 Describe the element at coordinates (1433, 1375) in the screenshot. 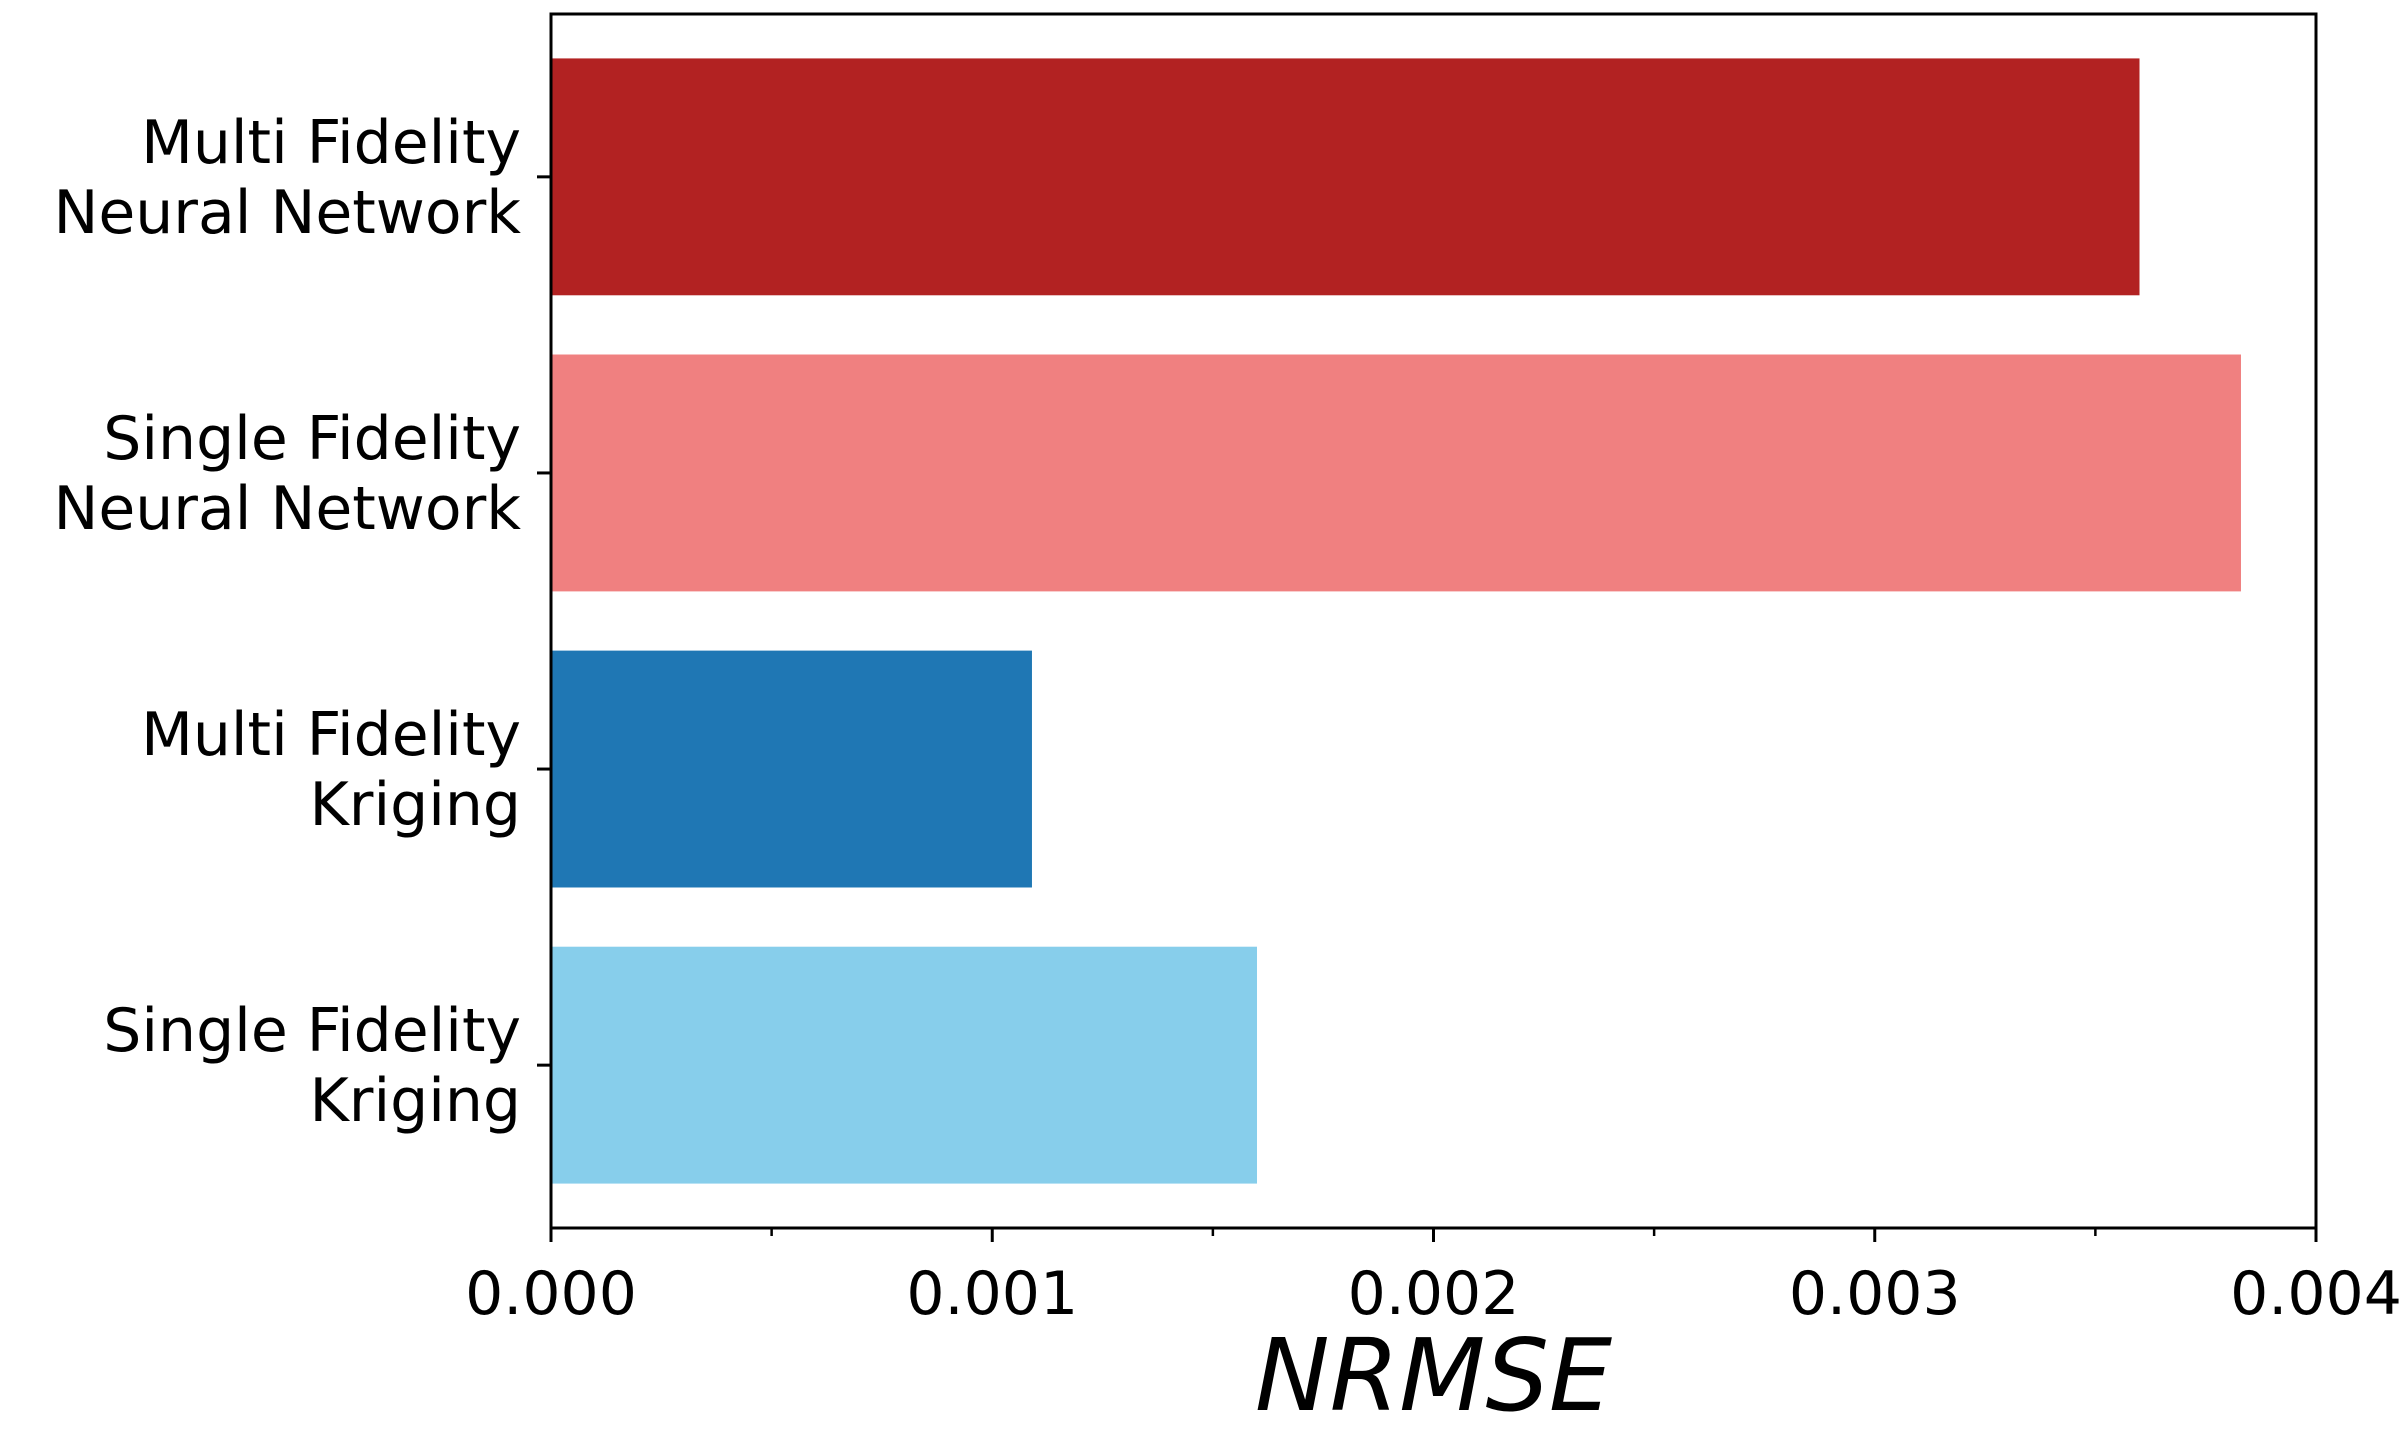

I see `x-axis-title: NRMSE` at that location.